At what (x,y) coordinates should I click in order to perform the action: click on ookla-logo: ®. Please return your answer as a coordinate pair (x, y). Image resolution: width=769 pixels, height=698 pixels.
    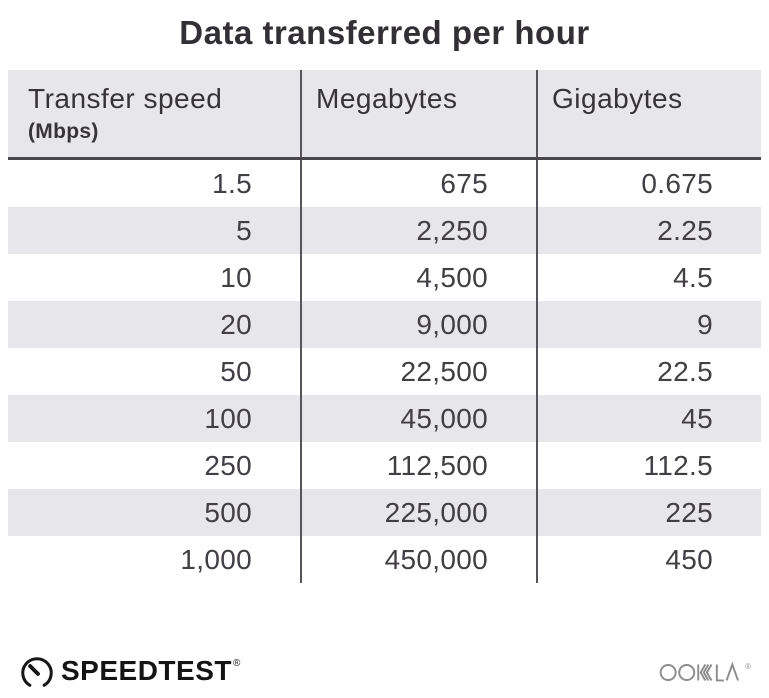
    Looking at the image, I should click on (703, 672).